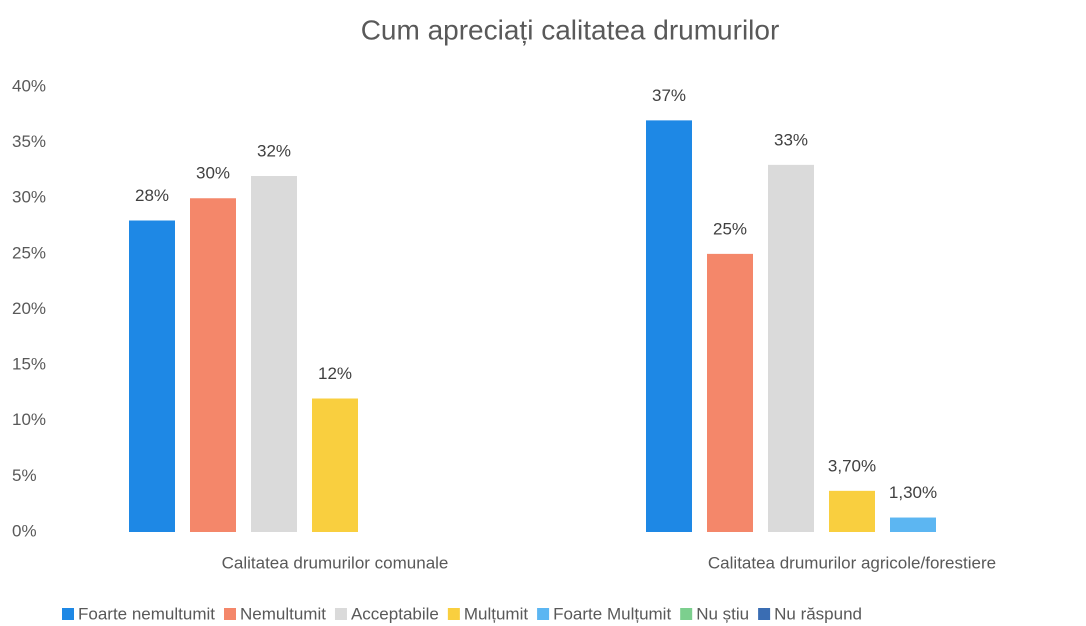 Image resolution: width=1086 pixels, height=626 pixels. What do you see at coordinates (818, 613) in the screenshot?
I see `legend-label: Nu răspund` at bounding box center [818, 613].